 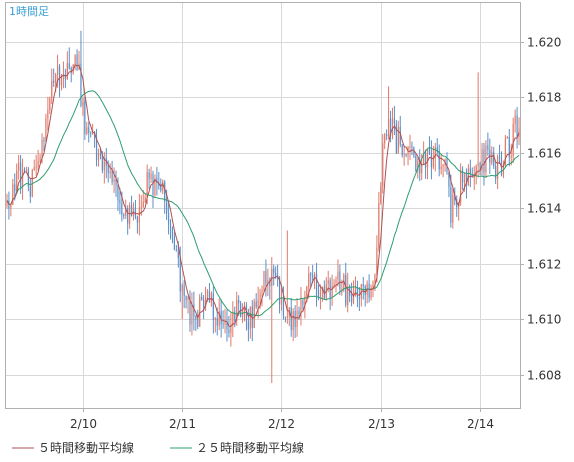 I want to click on y-axis: 1.620 1.618 1.616 1.614 1.612 1.610 1.608, so click(x=540, y=209).